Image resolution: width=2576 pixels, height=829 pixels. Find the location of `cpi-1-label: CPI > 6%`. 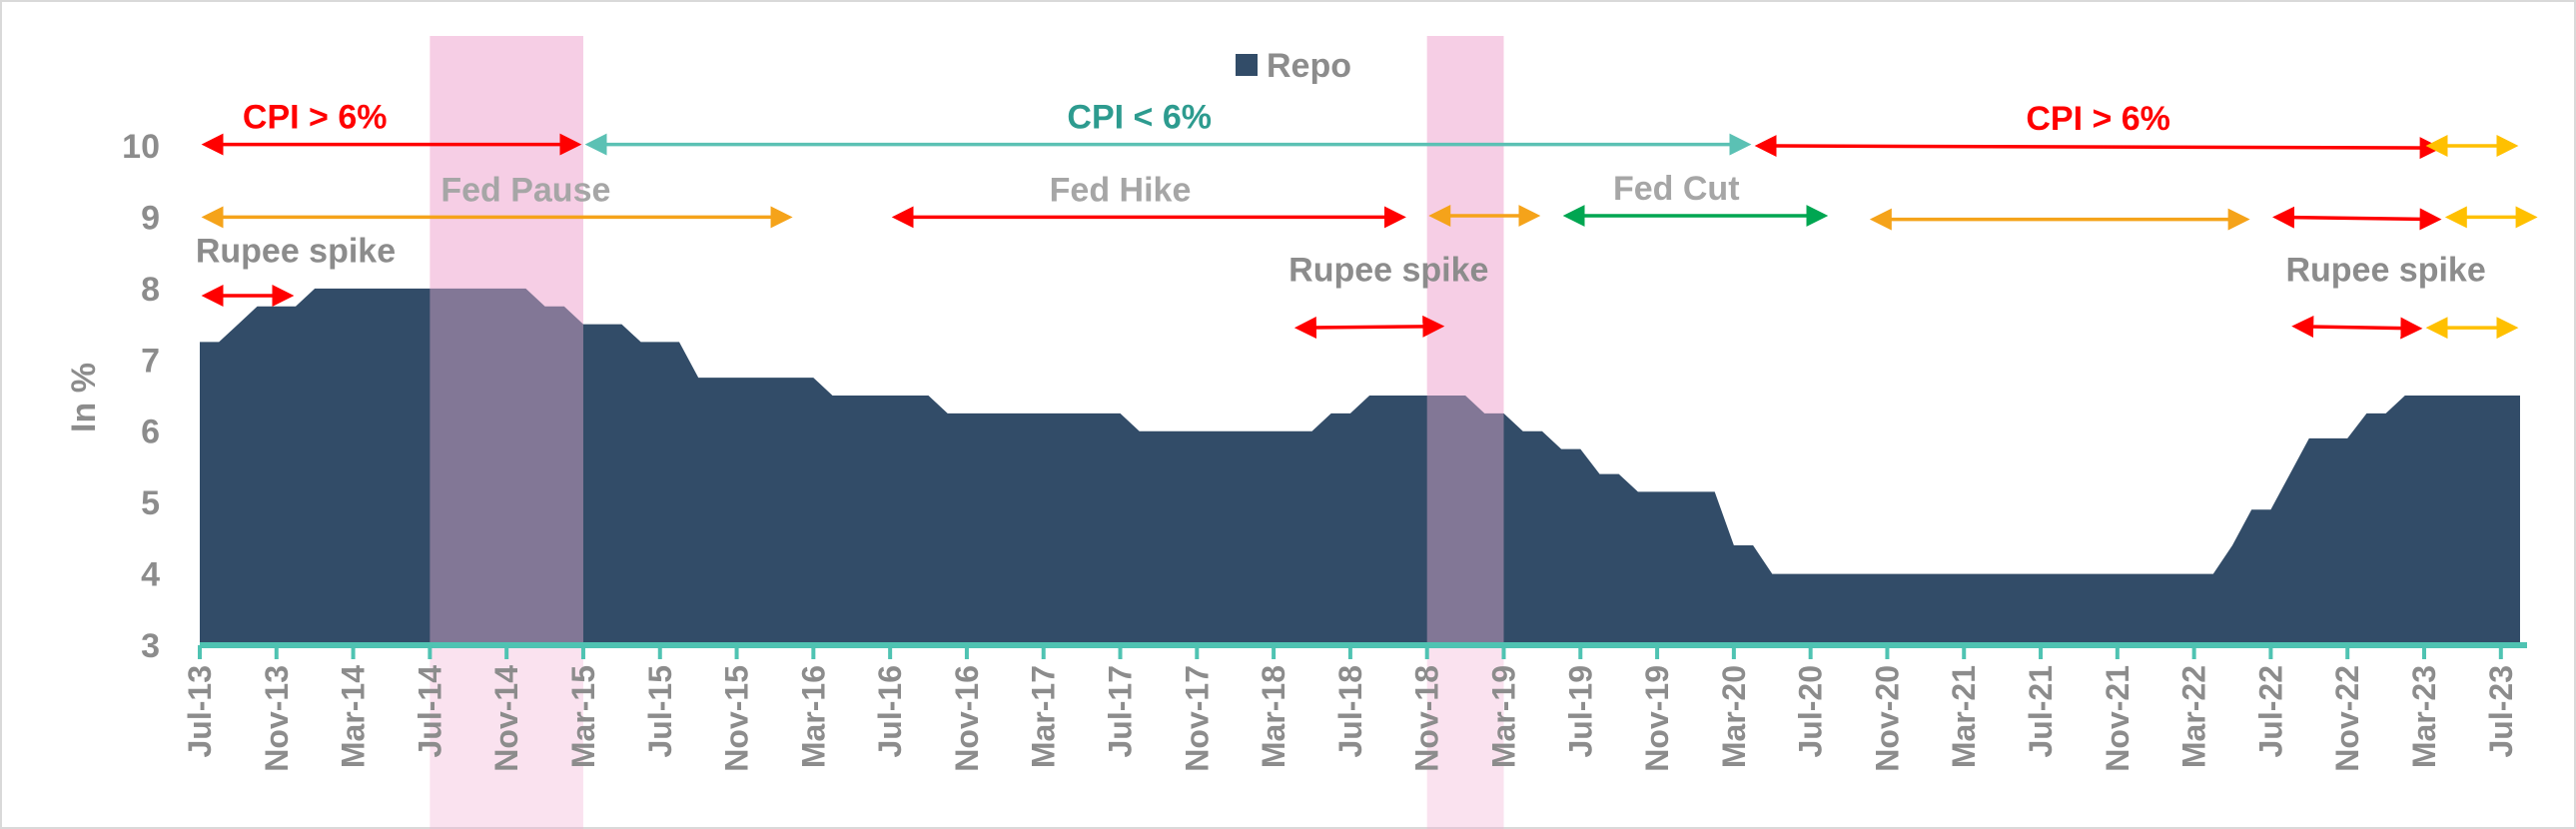

cpi-1-label: CPI > 6% is located at coordinates (316, 118).